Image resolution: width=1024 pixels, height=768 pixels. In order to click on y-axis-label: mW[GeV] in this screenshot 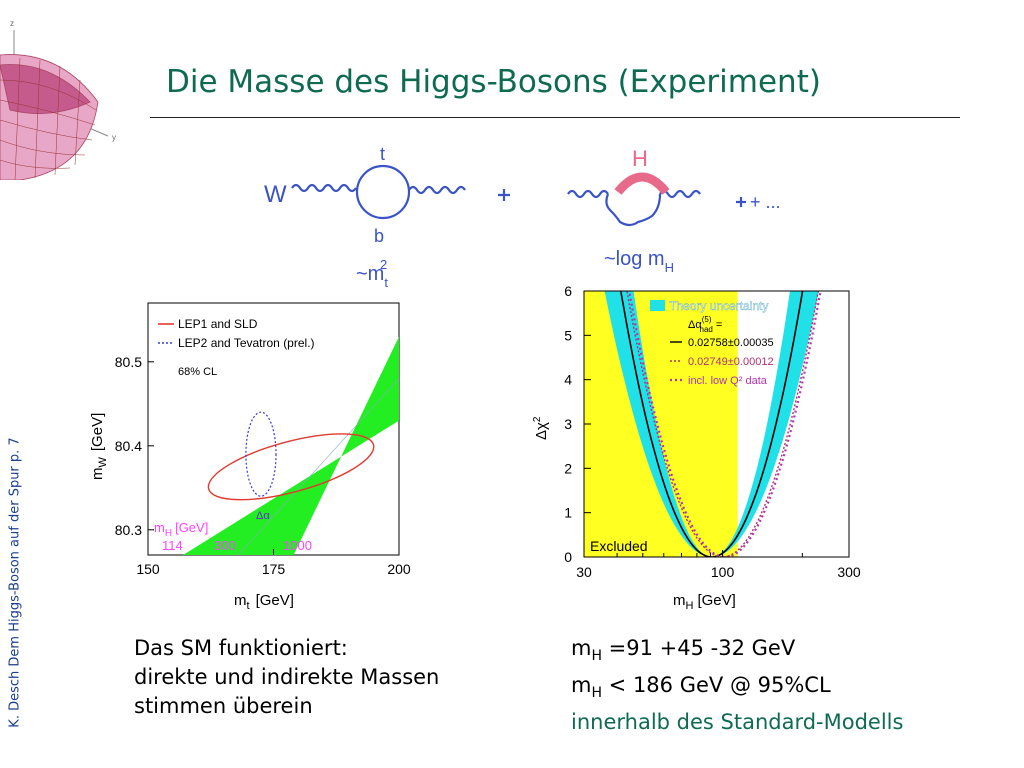, I will do `click(99, 446)`.